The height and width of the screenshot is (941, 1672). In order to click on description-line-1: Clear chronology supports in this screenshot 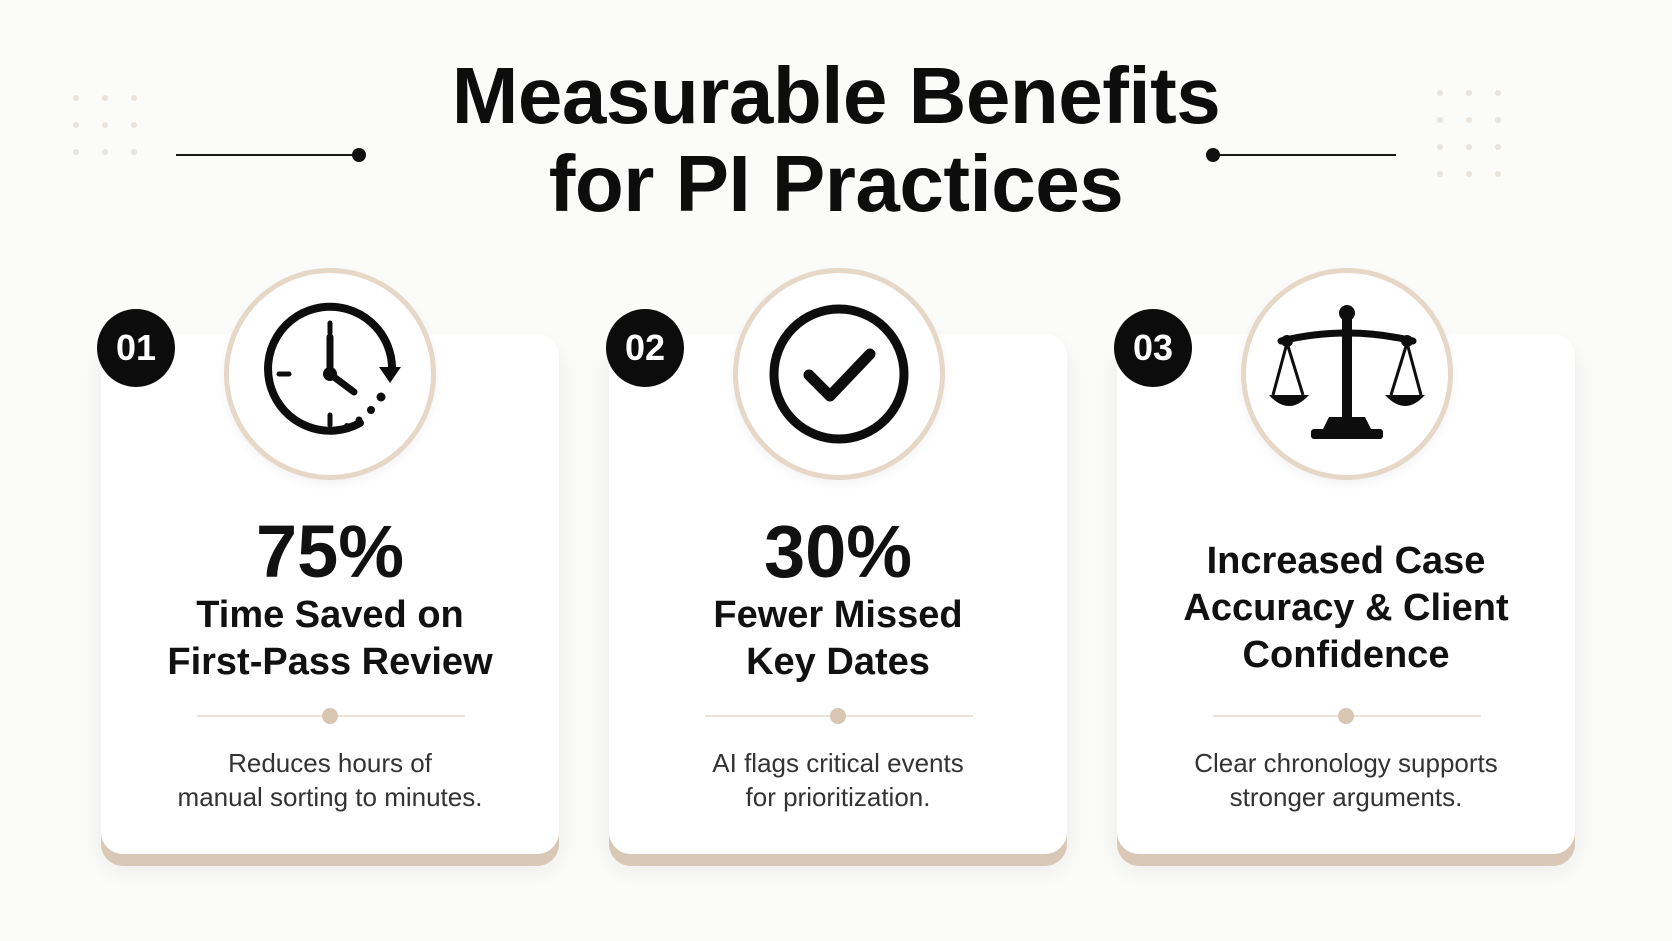, I will do `click(1346, 763)`.